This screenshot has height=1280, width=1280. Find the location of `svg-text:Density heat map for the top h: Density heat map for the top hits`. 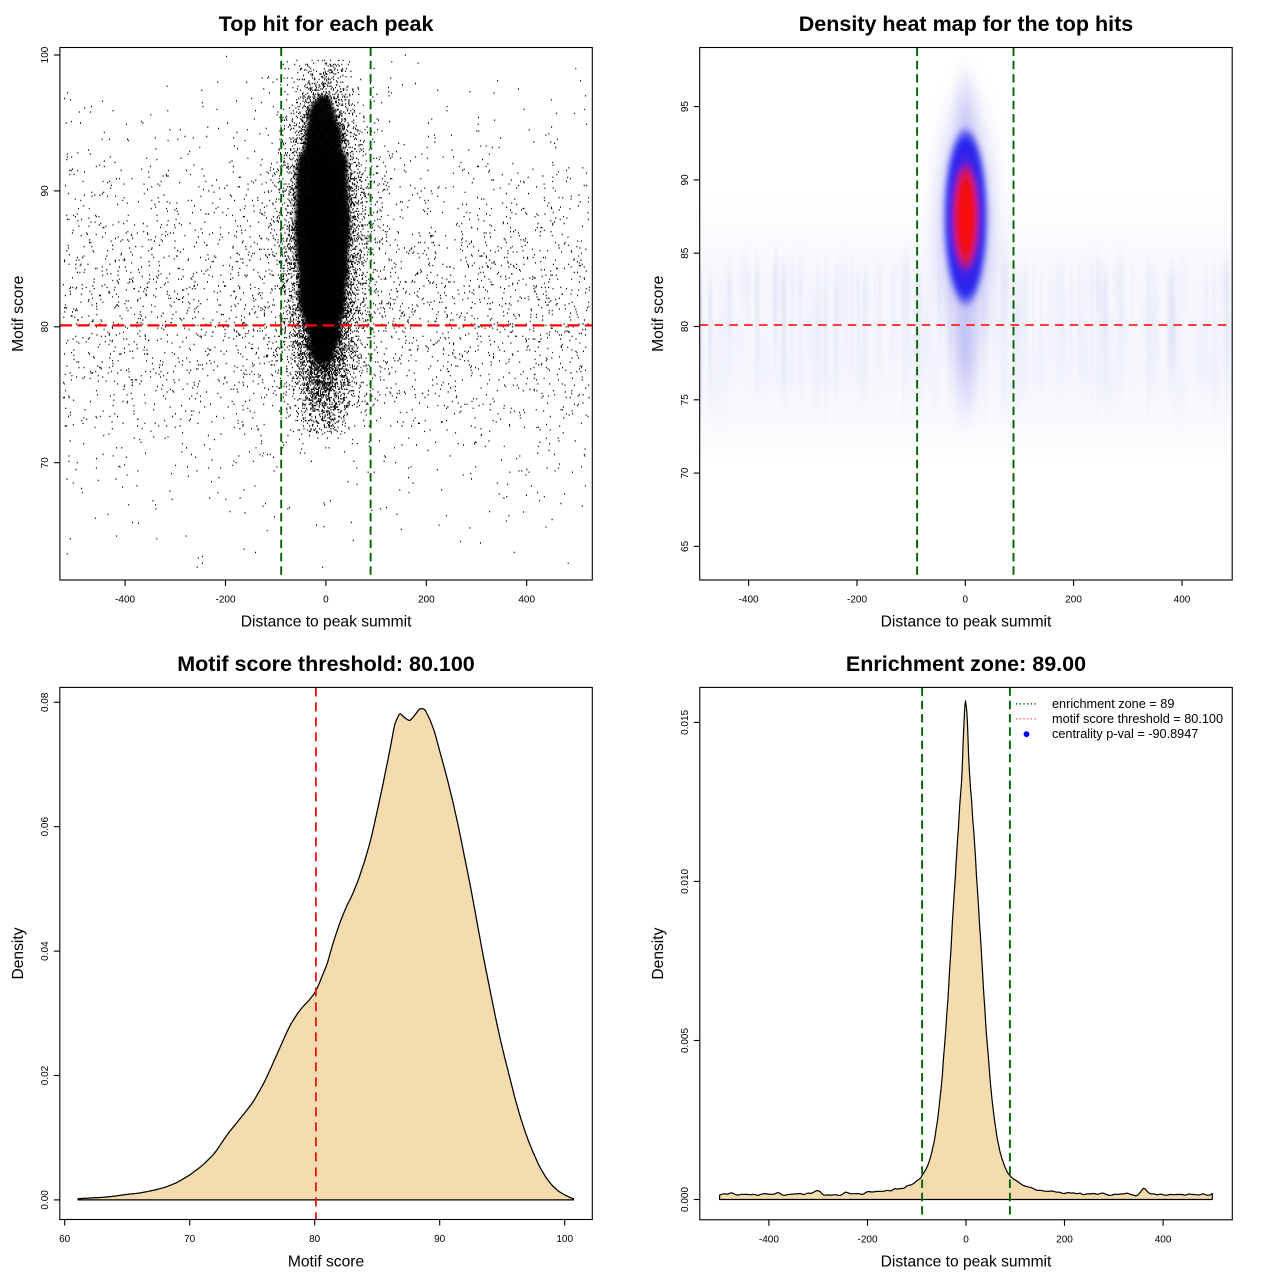

svg-text:Density heat map for the top h: Density heat map for the top hits is located at coordinates (966, 24).